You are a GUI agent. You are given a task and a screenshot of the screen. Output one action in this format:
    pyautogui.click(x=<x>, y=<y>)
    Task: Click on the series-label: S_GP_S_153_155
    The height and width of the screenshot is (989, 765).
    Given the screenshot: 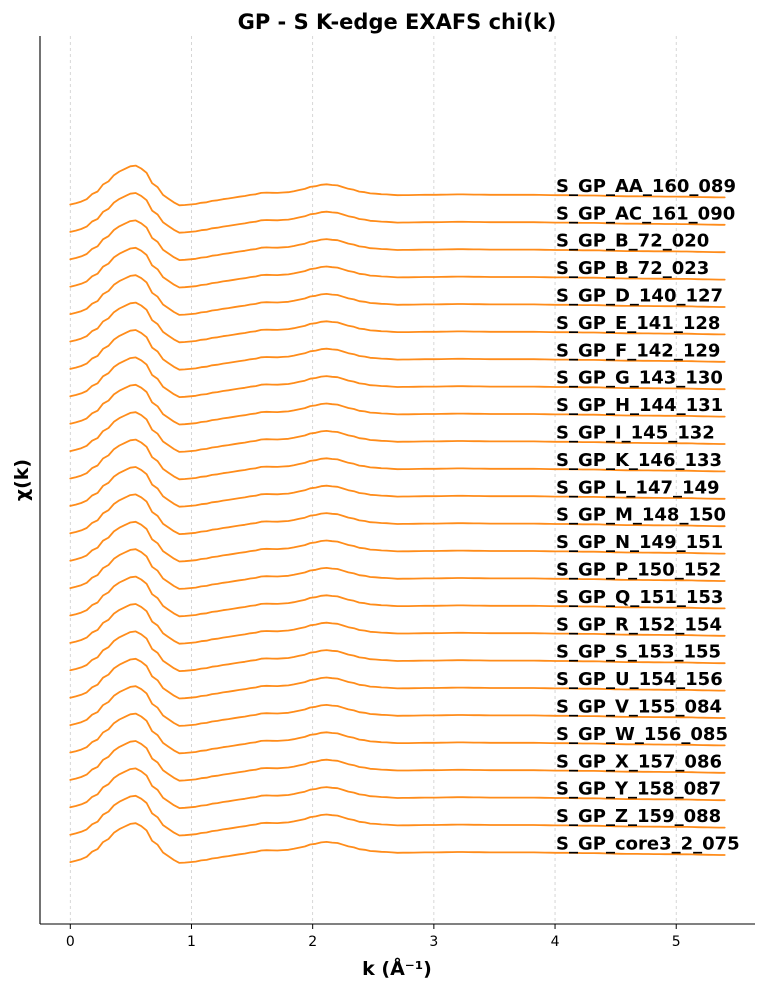 What is the action you would take?
    pyautogui.click(x=638, y=652)
    